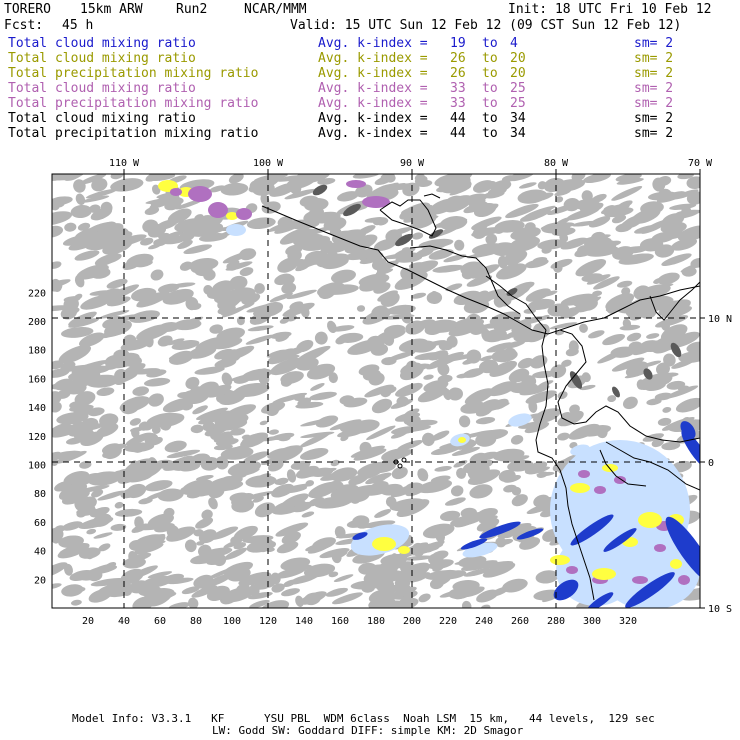  Describe the element at coordinates (448, 621) in the screenshot. I see `x-tick-label: 220` at that location.